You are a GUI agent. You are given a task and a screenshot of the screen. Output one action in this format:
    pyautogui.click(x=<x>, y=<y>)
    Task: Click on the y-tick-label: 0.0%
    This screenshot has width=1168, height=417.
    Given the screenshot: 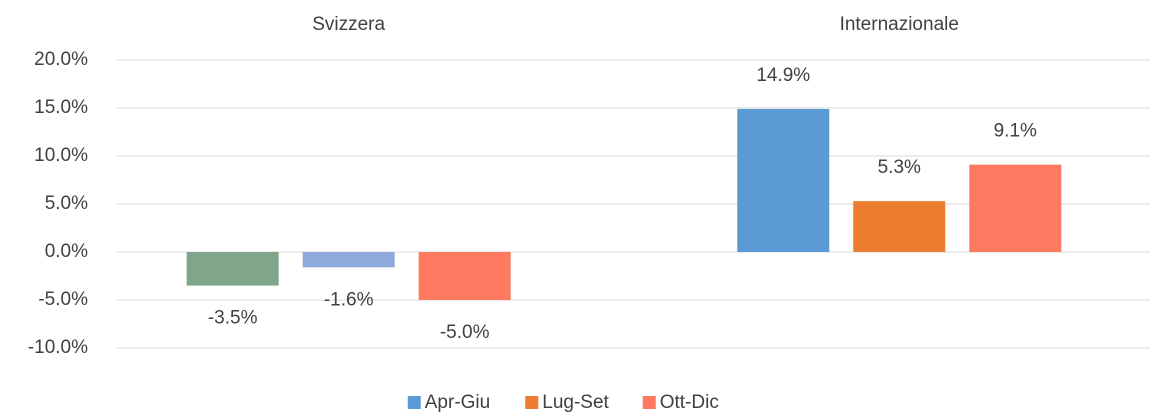 What is the action you would take?
    pyautogui.click(x=66, y=251)
    